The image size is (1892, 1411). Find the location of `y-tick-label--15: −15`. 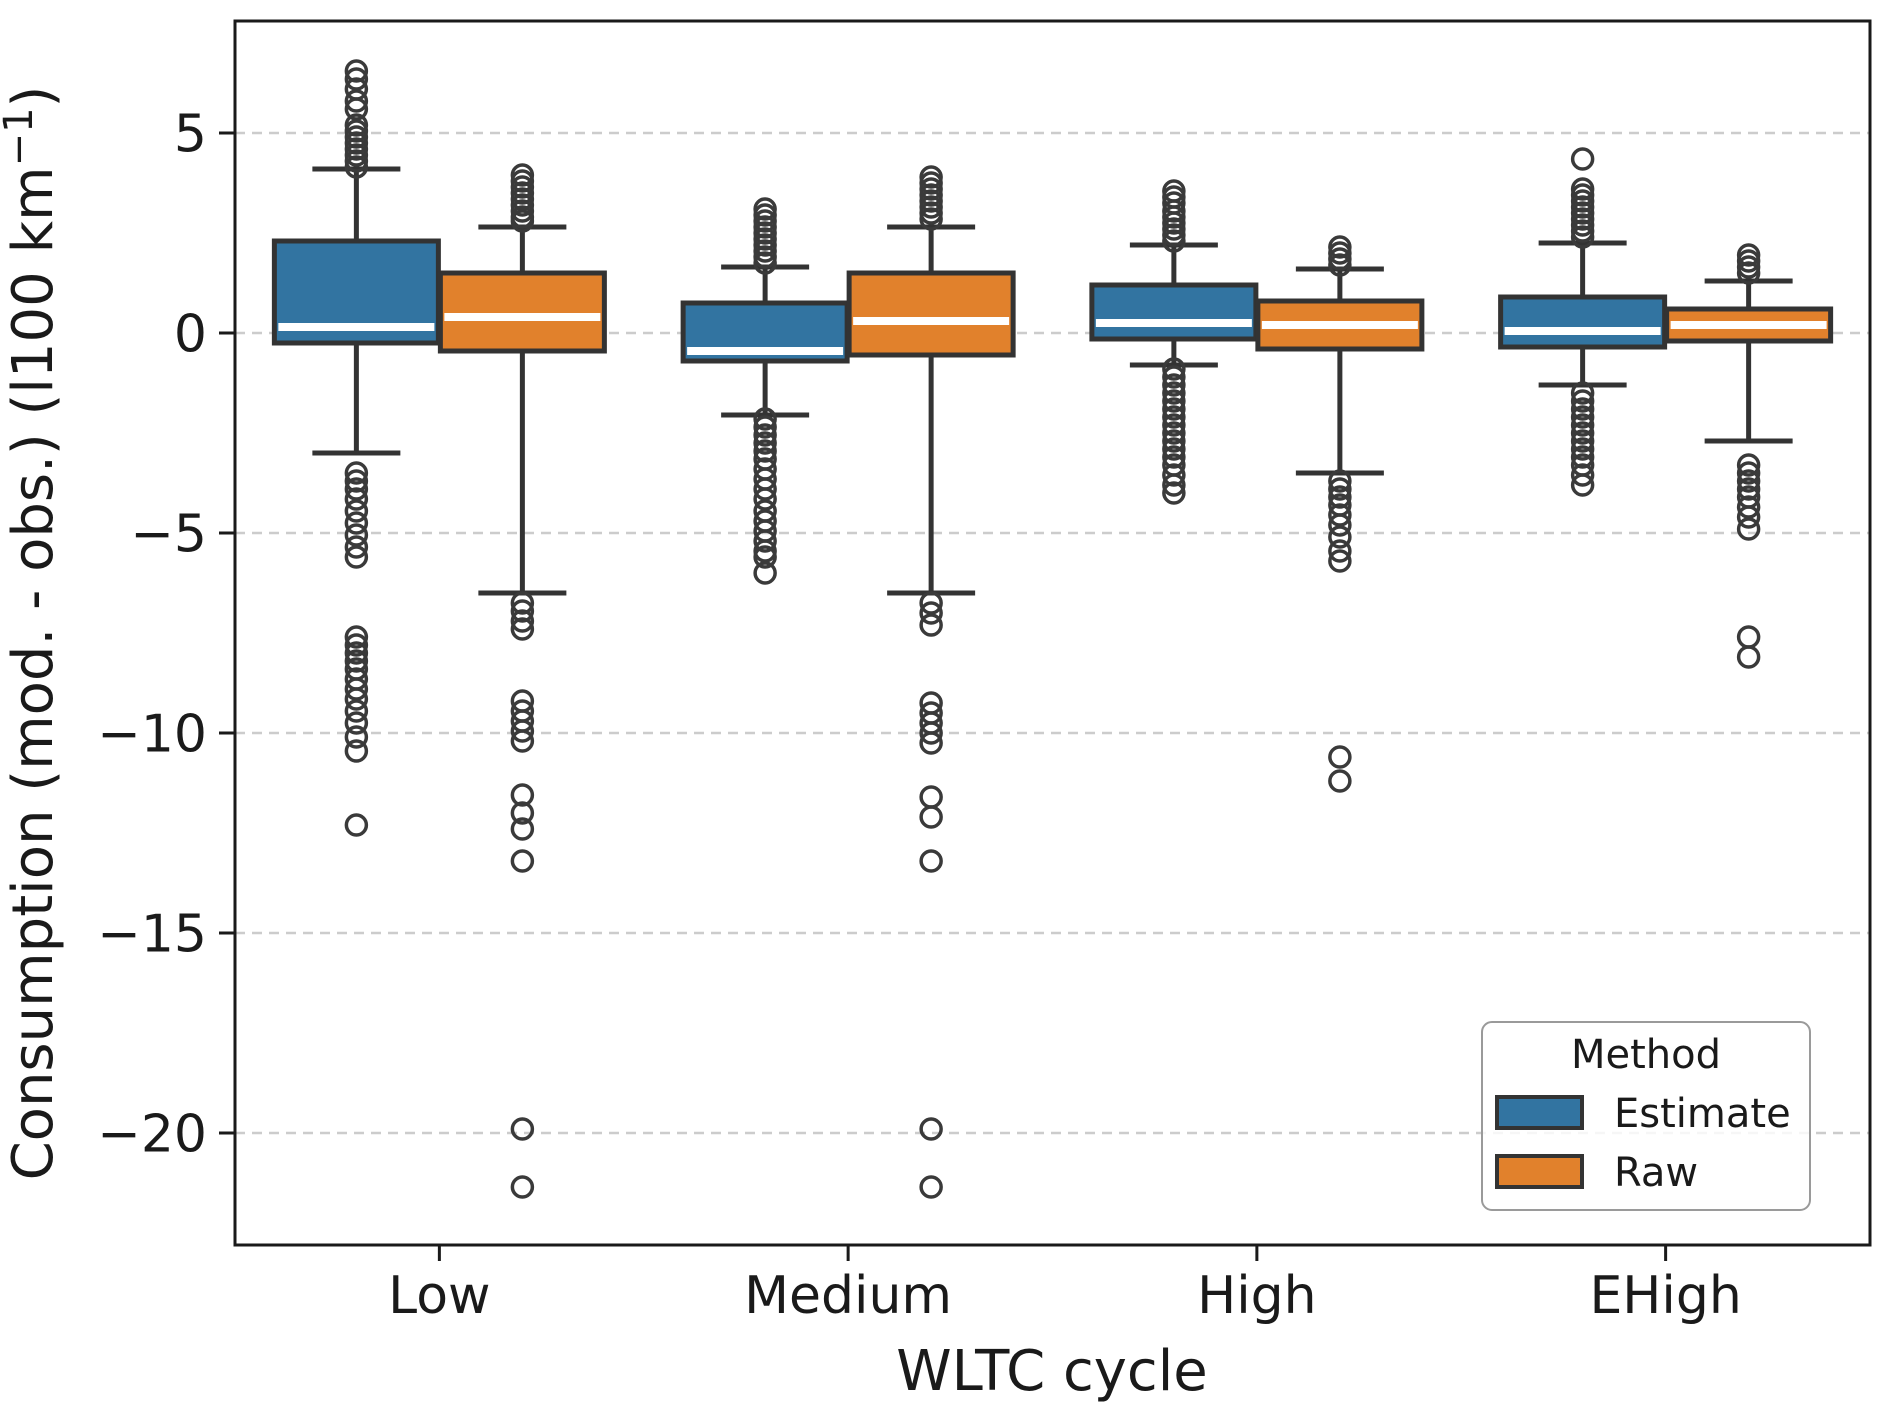

y-tick-label--15: −15 is located at coordinates (152, 935).